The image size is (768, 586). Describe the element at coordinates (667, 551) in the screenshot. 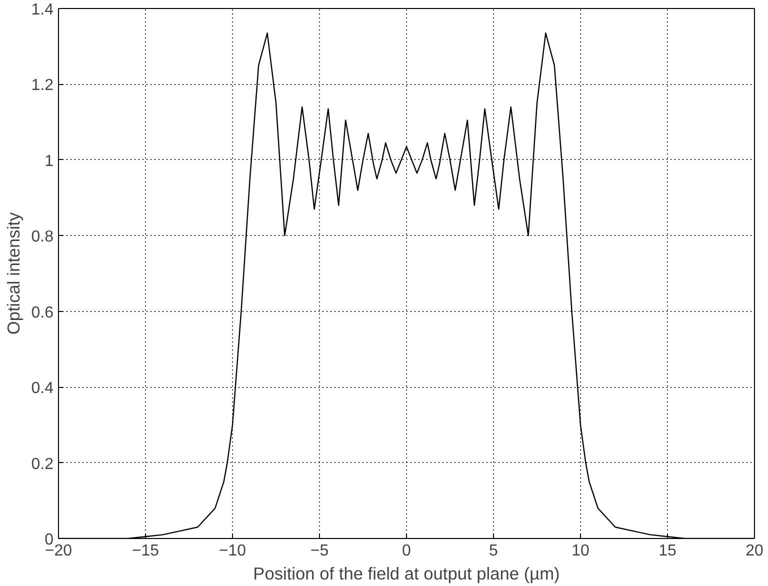

I see `x-tick-label: 15` at that location.